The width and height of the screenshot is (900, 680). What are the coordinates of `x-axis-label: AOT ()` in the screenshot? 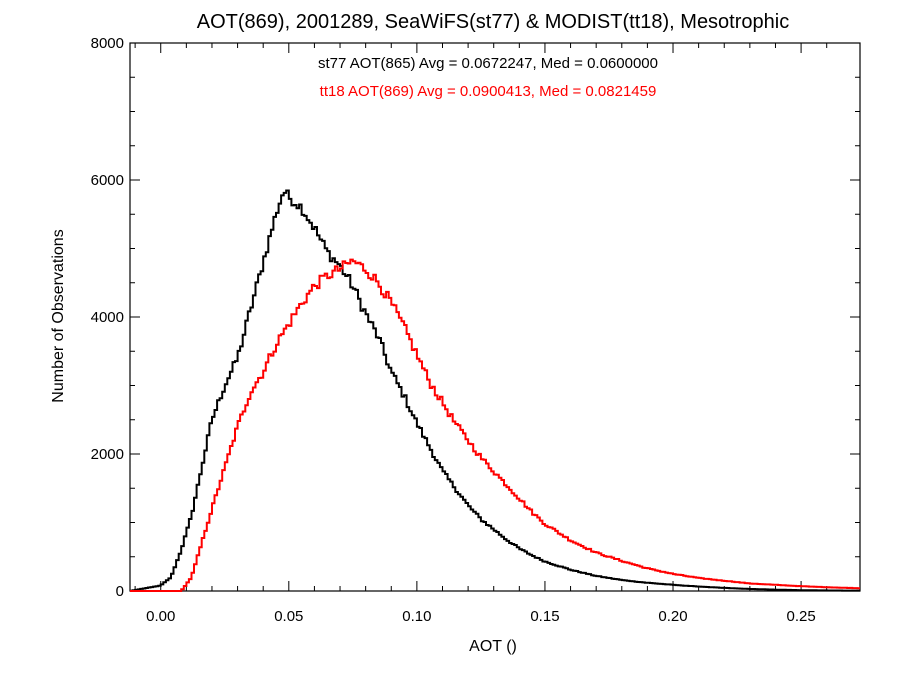 It's located at (493, 646).